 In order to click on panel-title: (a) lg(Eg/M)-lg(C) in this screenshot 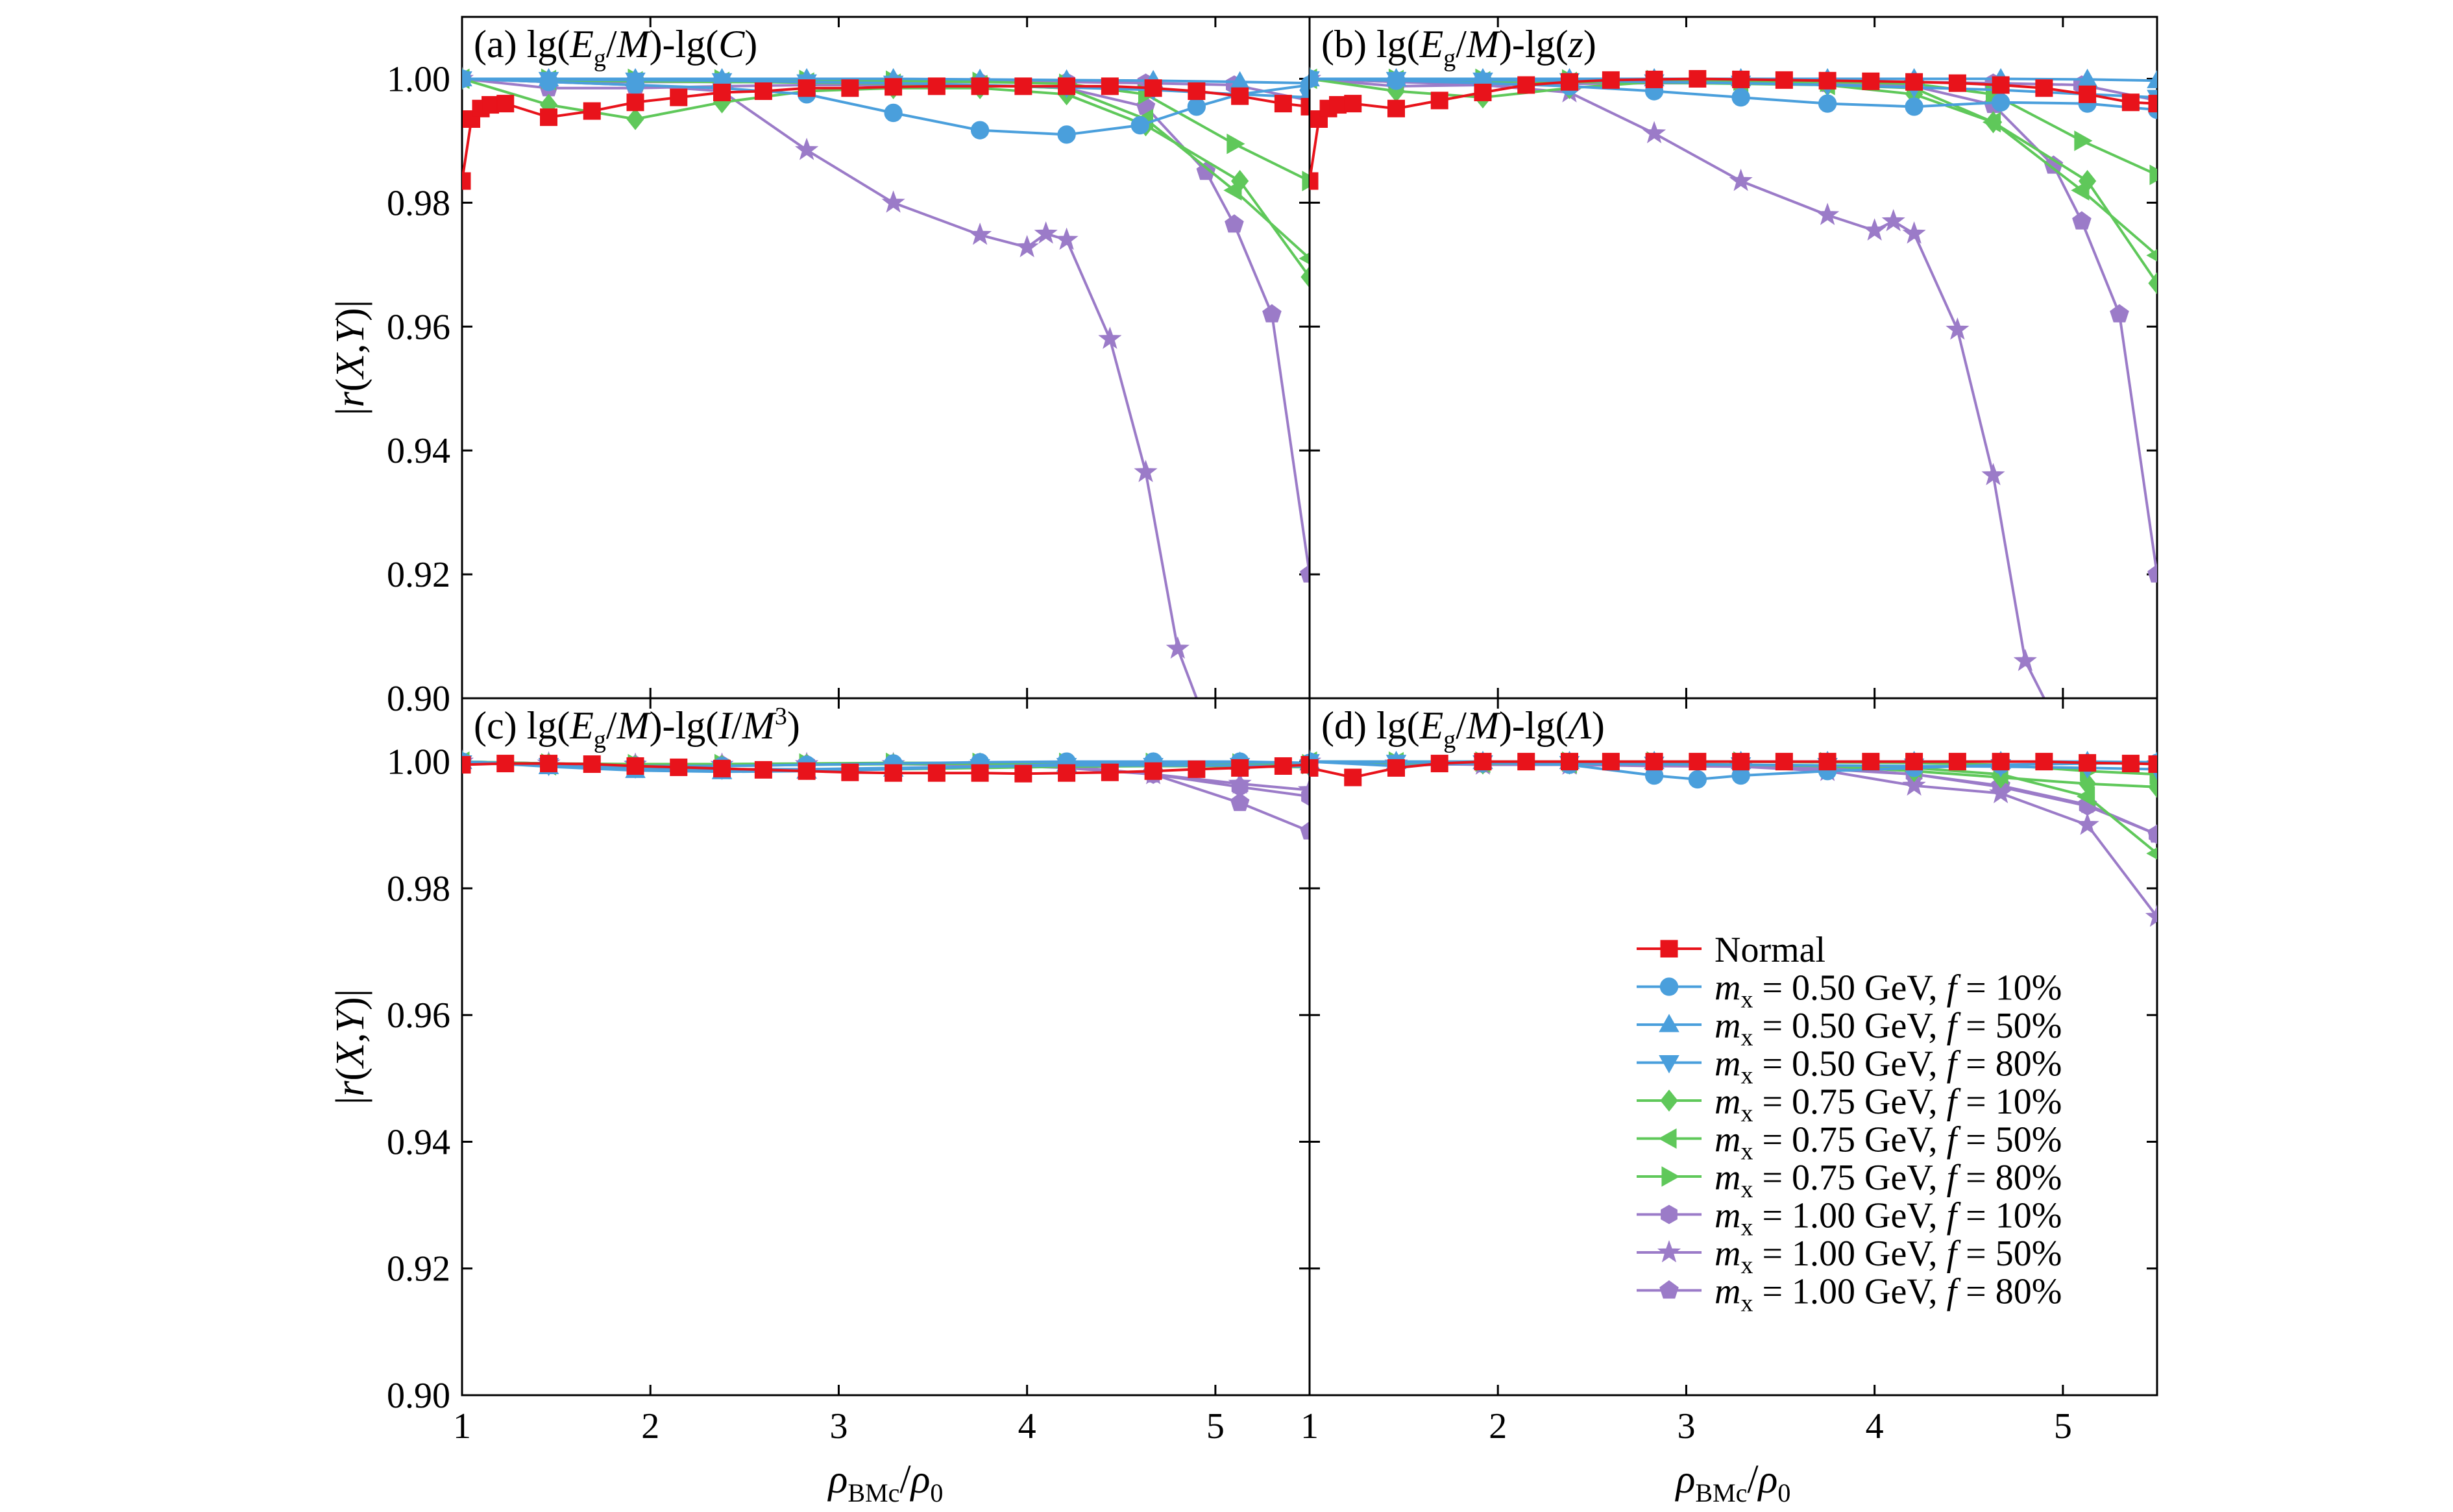, I will do `click(615, 47)`.